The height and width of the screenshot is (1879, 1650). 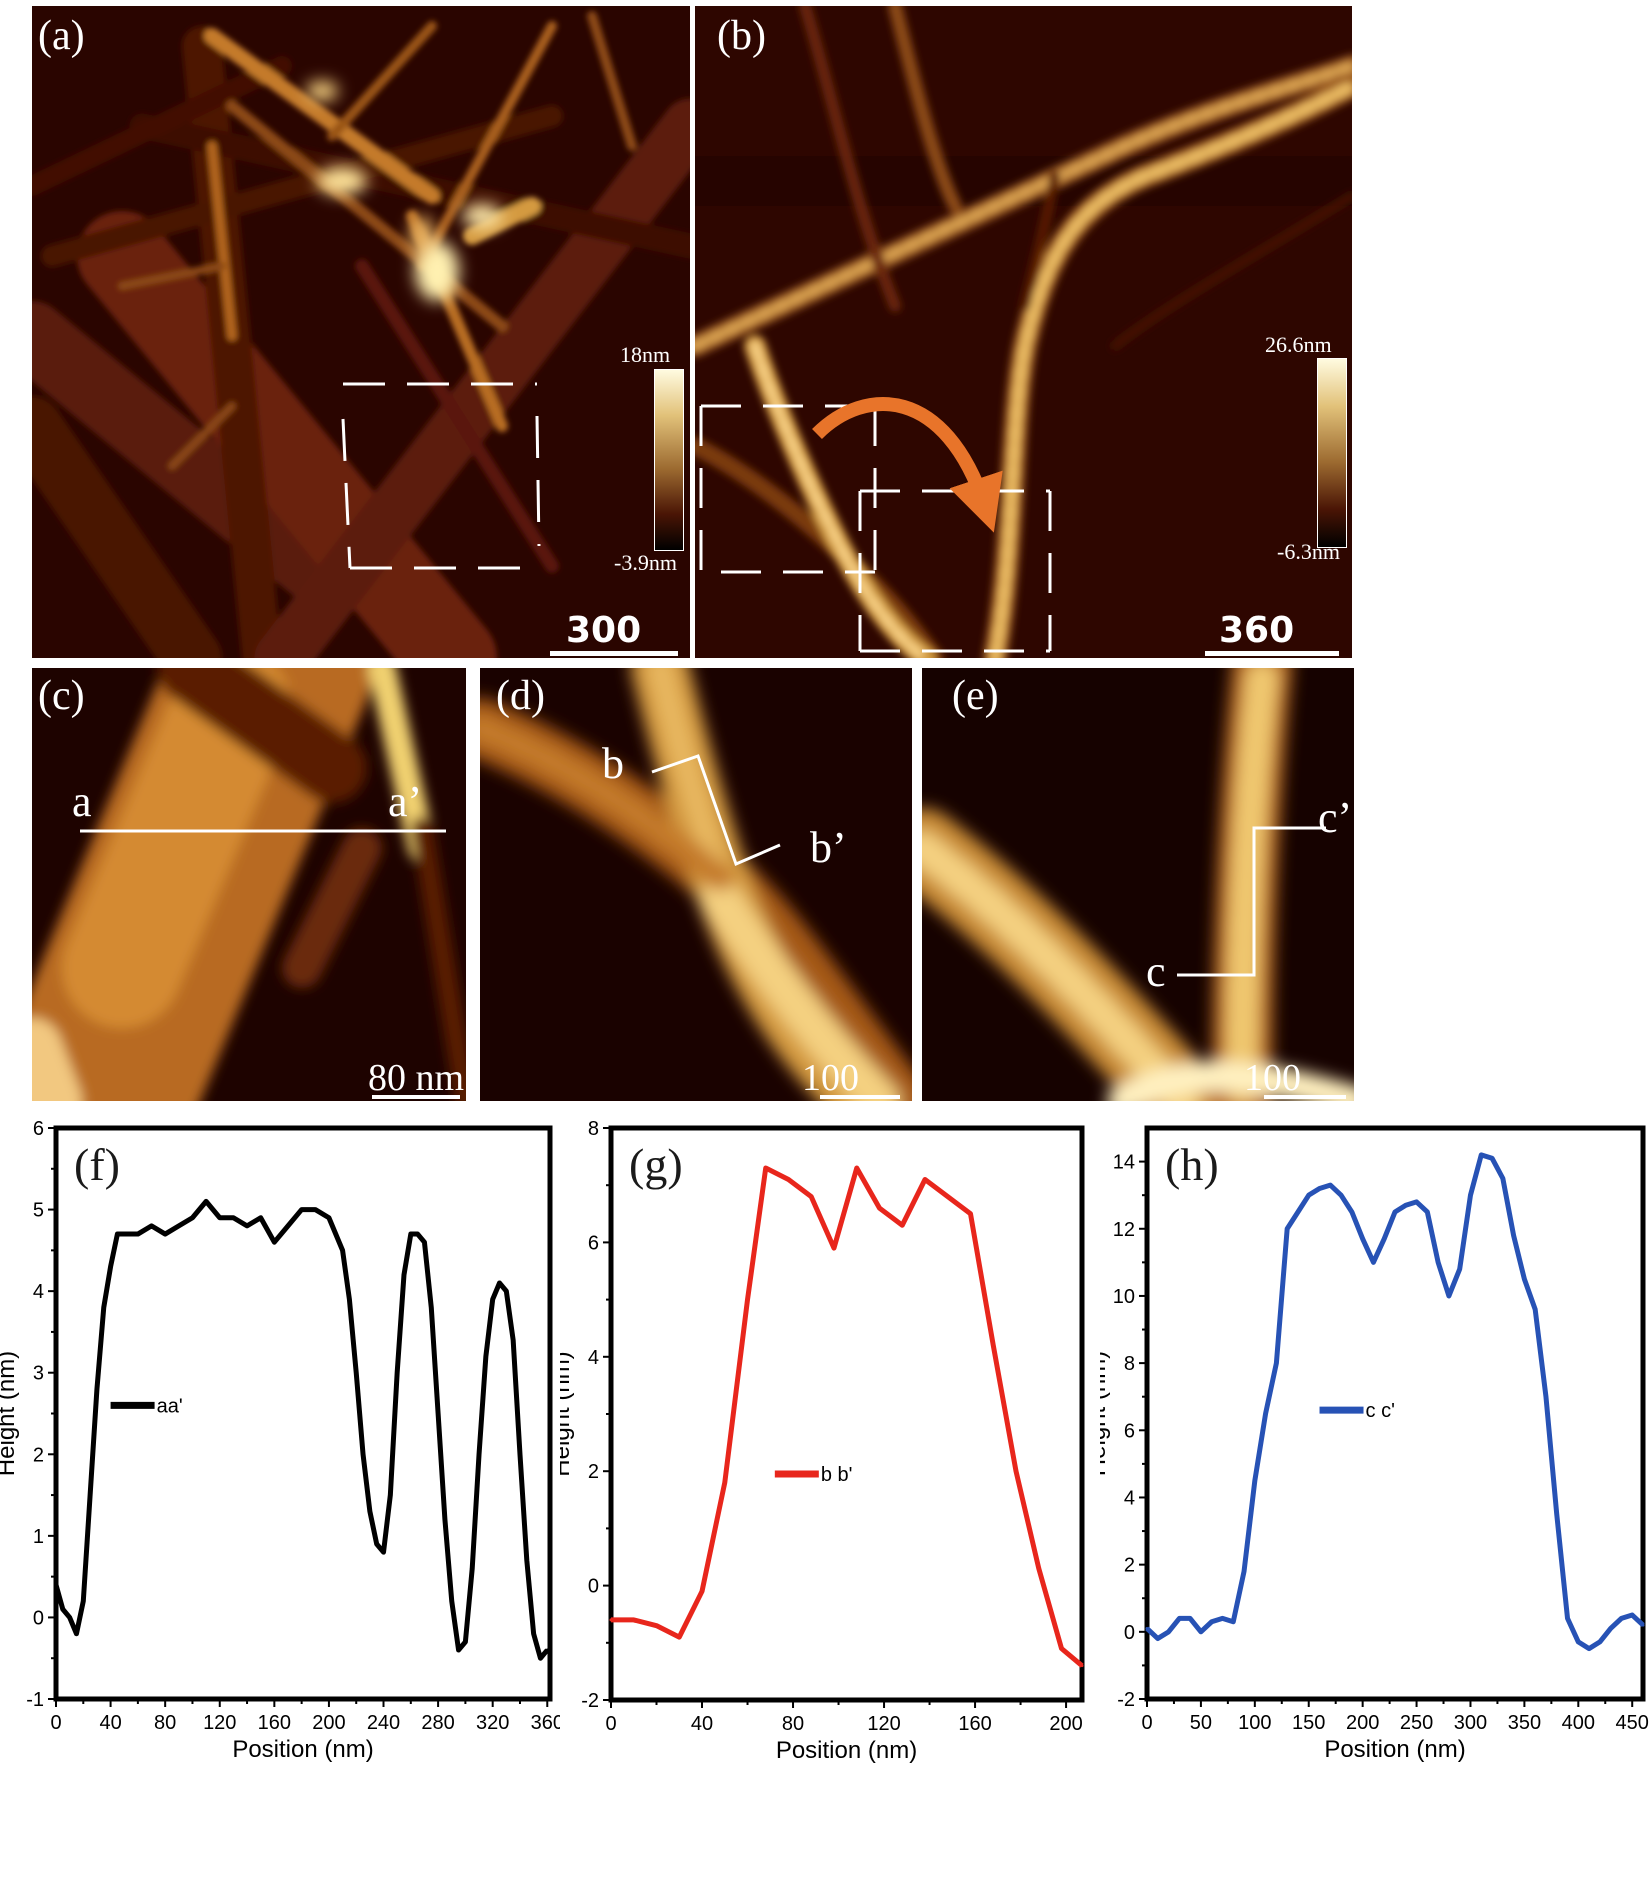 I want to click on x-tick-label: 280, so click(x=437, y=1723).